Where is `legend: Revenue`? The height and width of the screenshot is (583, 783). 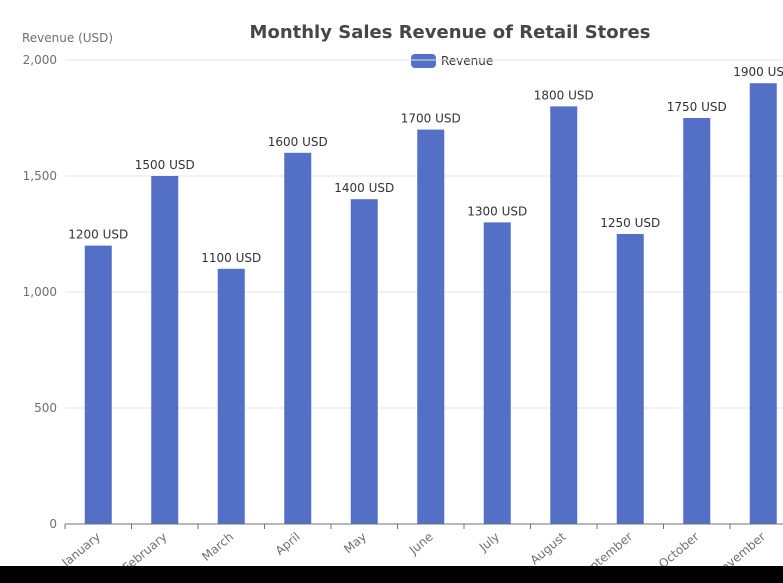 legend: Revenue is located at coordinates (452, 61).